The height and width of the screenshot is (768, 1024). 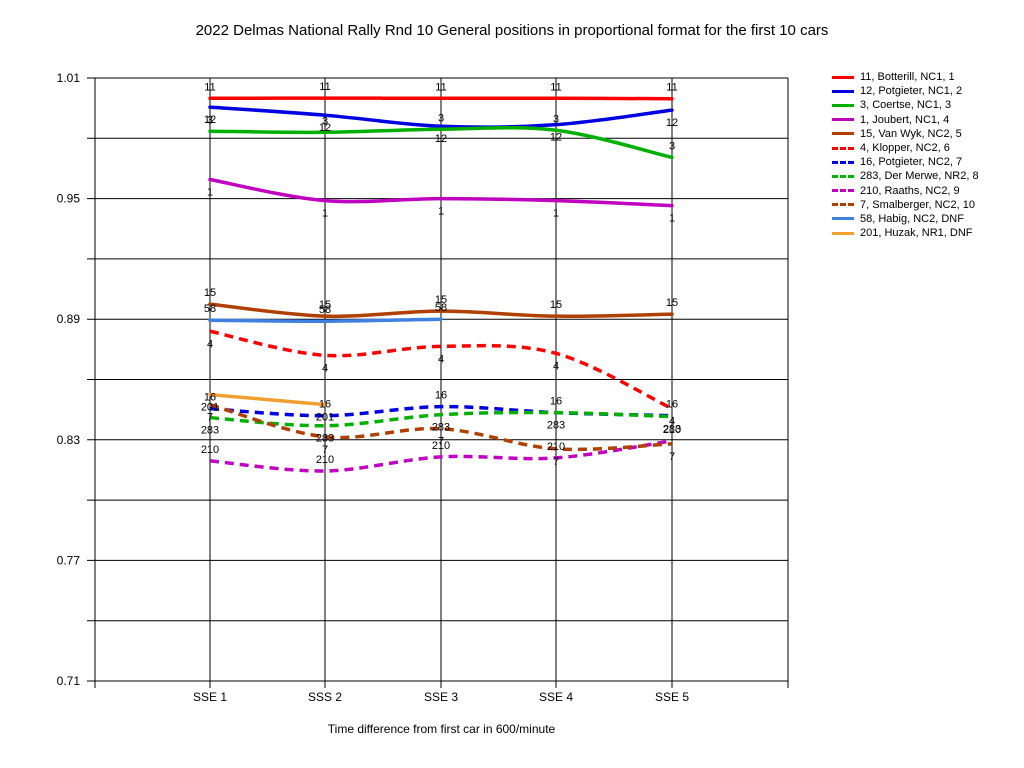 What do you see at coordinates (911, 133) in the screenshot?
I see `legend-label: 15, Van Wyk, NC2, 5` at bounding box center [911, 133].